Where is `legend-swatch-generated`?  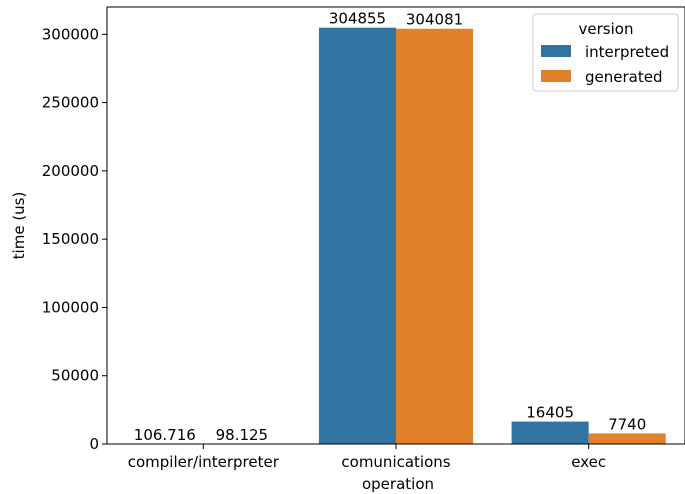 legend-swatch-generated is located at coordinates (556, 76).